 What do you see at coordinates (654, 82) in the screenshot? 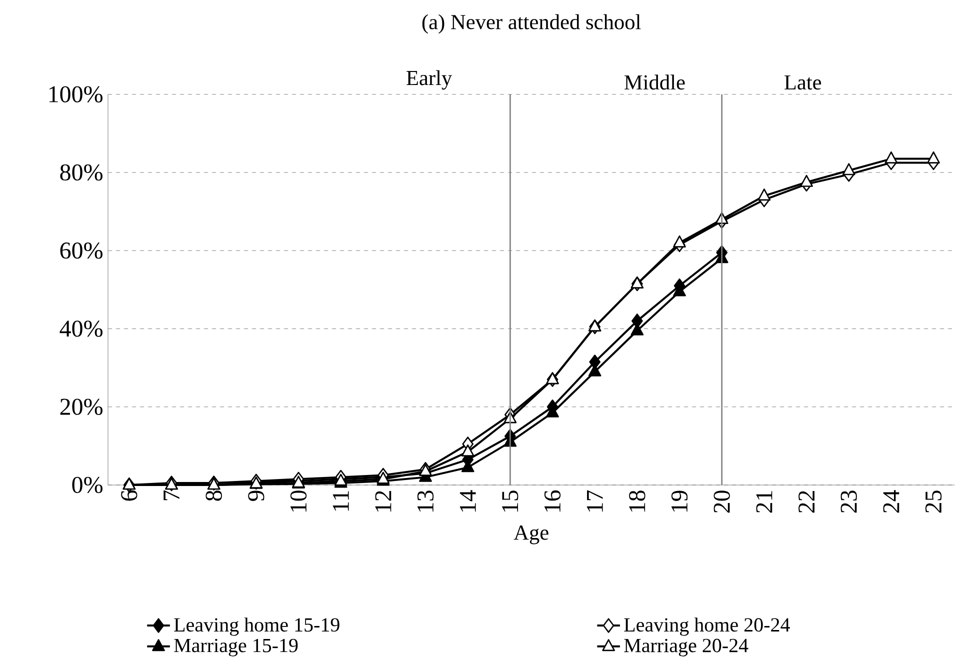
I see `text: Middle` at bounding box center [654, 82].